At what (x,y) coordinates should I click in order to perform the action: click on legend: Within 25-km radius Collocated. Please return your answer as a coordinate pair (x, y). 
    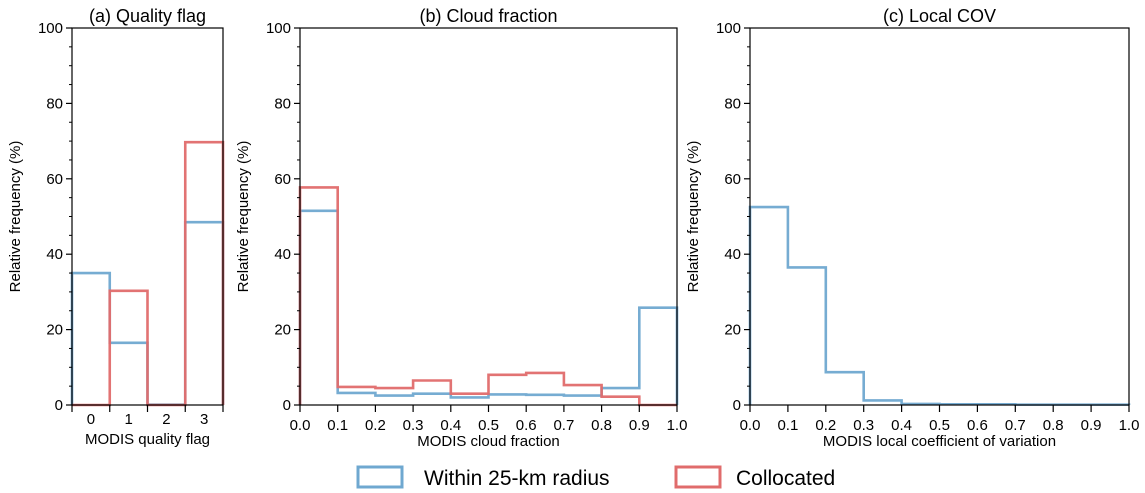
    Looking at the image, I should click on (595, 477).